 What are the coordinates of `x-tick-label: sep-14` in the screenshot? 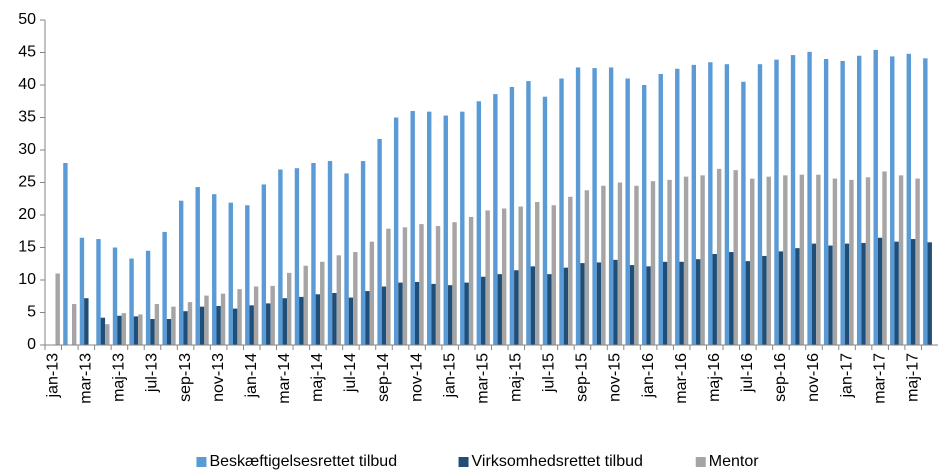 It's located at (383, 377).